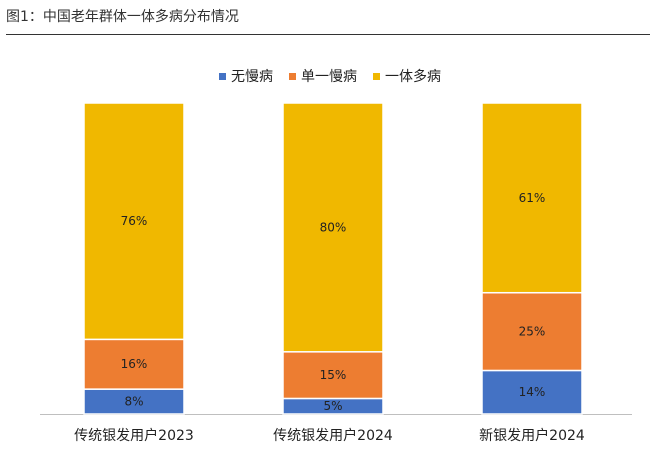  Describe the element at coordinates (133, 402) in the screenshot. I see `data-label-no-chronic-1: 8%` at that location.